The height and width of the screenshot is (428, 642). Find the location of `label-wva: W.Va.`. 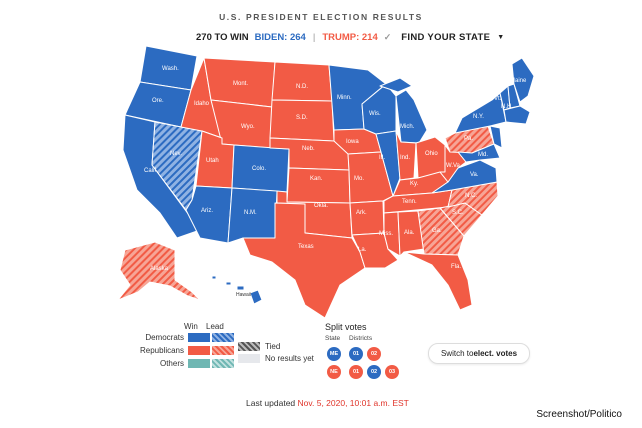

label-wva: W.Va. is located at coordinates (454, 166).